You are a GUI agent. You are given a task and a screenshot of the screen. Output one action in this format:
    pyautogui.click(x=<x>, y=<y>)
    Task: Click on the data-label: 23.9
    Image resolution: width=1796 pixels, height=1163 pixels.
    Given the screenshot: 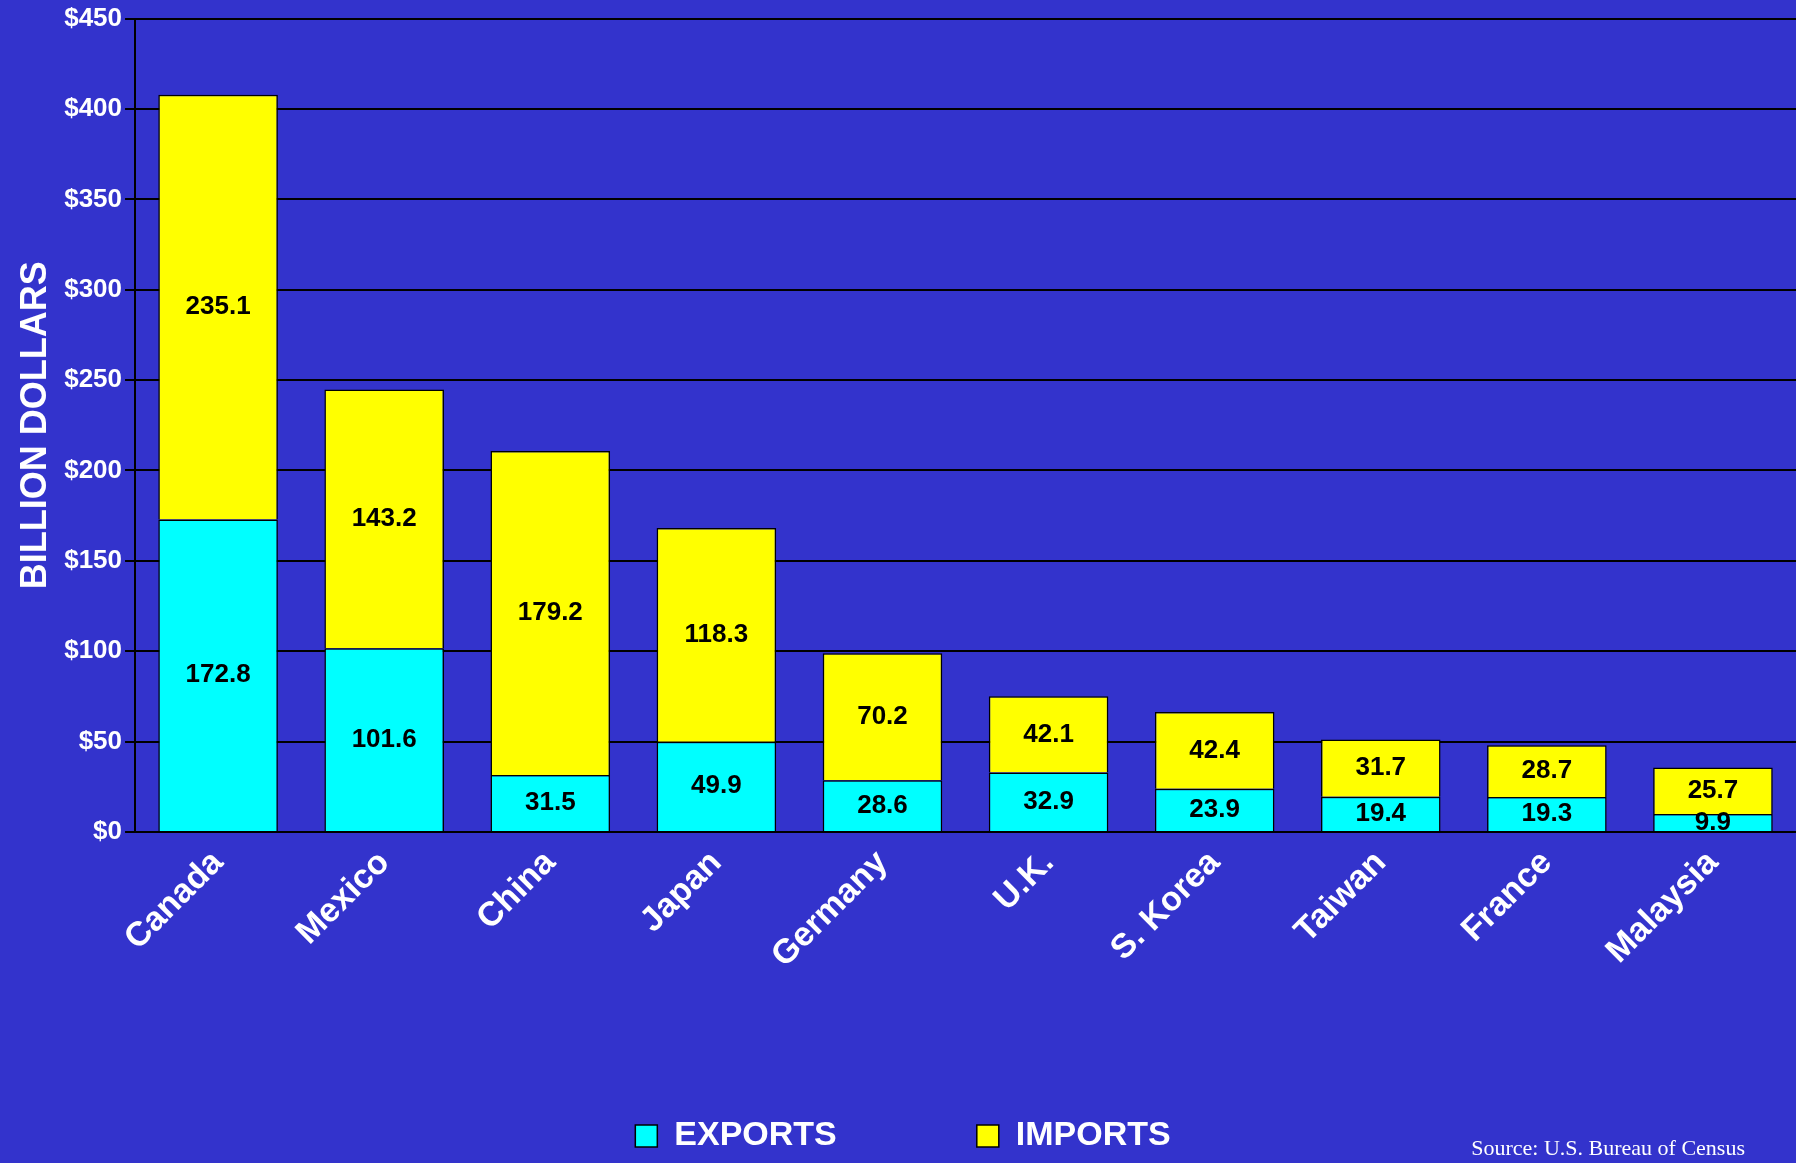 What is the action you would take?
    pyautogui.click(x=1214, y=807)
    